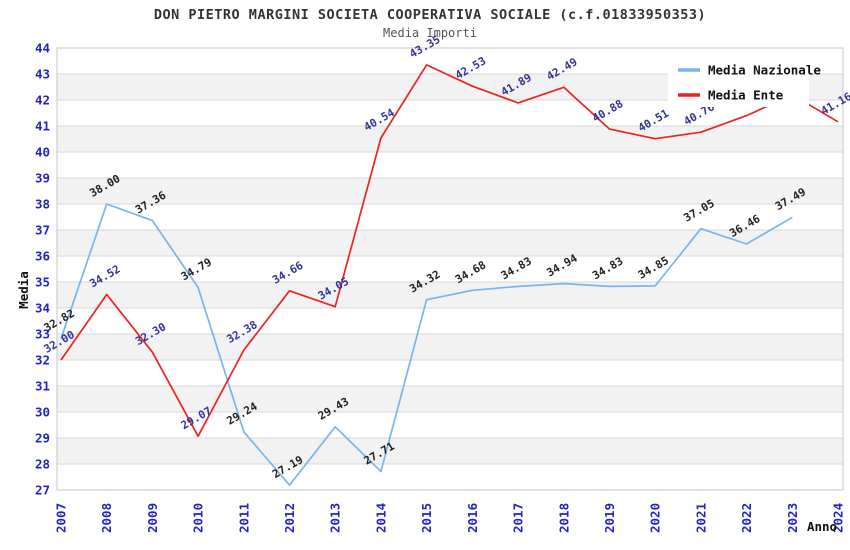  What do you see at coordinates (106, 518) in the screenshot?
I see `x-tick-label: 2008` at bounding box center [106, 518].